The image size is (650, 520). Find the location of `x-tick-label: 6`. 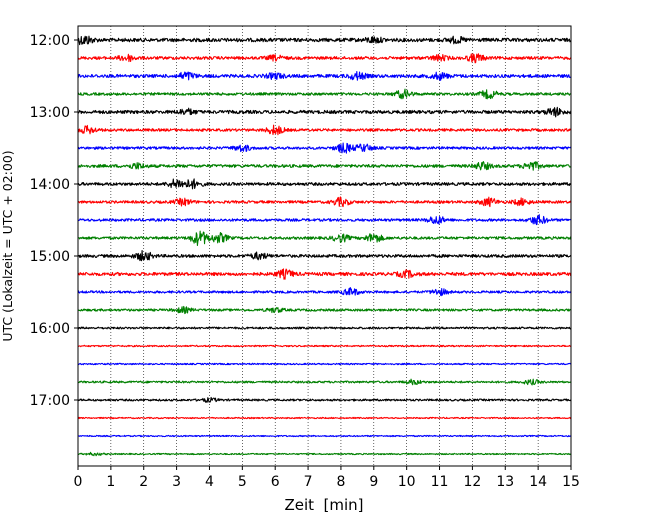

x-tick-label: 6 is located at coordinates (275, 482).